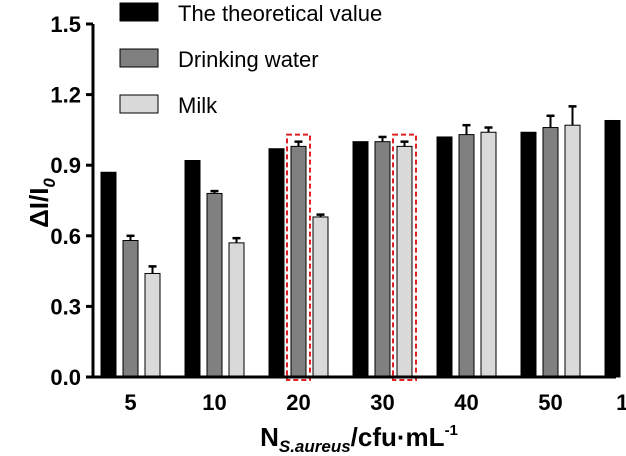  Describe the element at coordinates (65, 165) in the screenshot. I see `y-tick-label: 0.9` at that location.